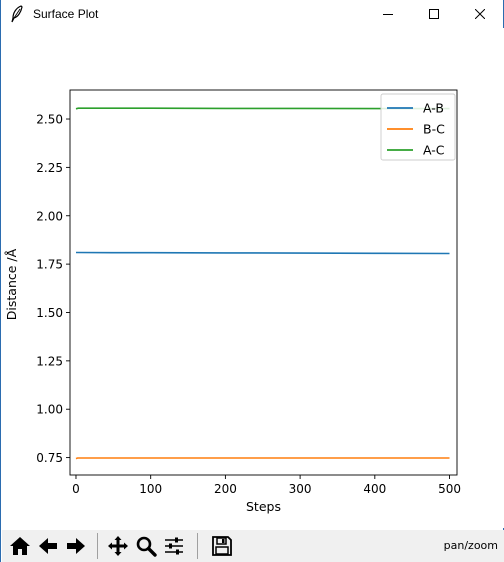 The image size is (504, 562). Describe the element at coordinates (433, 108) in the screenshot. I see `legend-label-a-b: A-B` at that location.